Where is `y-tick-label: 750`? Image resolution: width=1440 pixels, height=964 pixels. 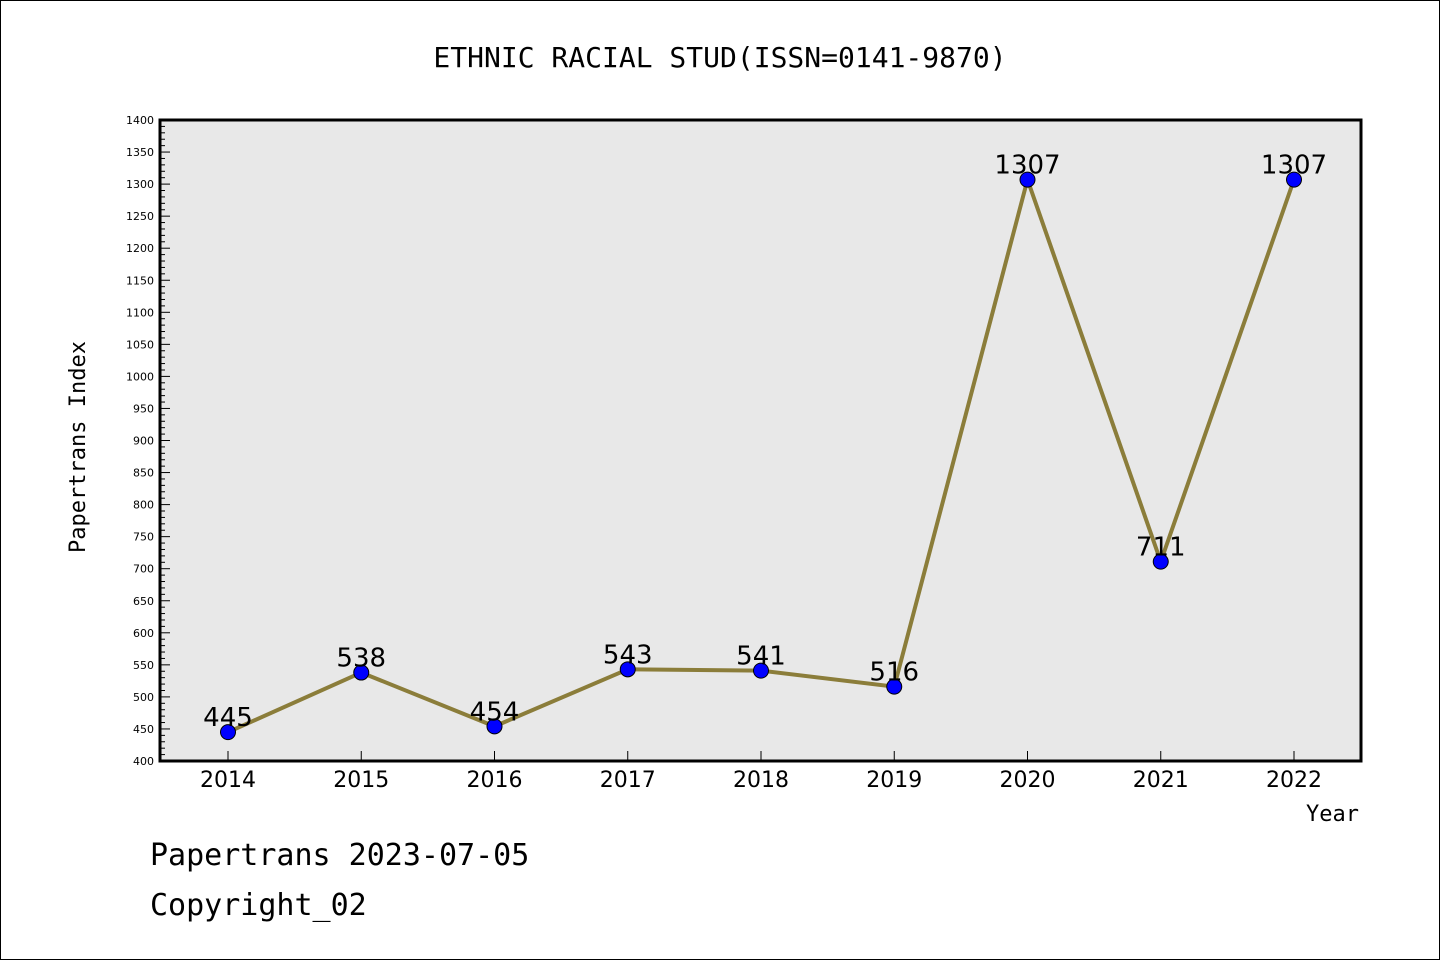 y-tick-label: 750 is located at coordinates (143, 537).